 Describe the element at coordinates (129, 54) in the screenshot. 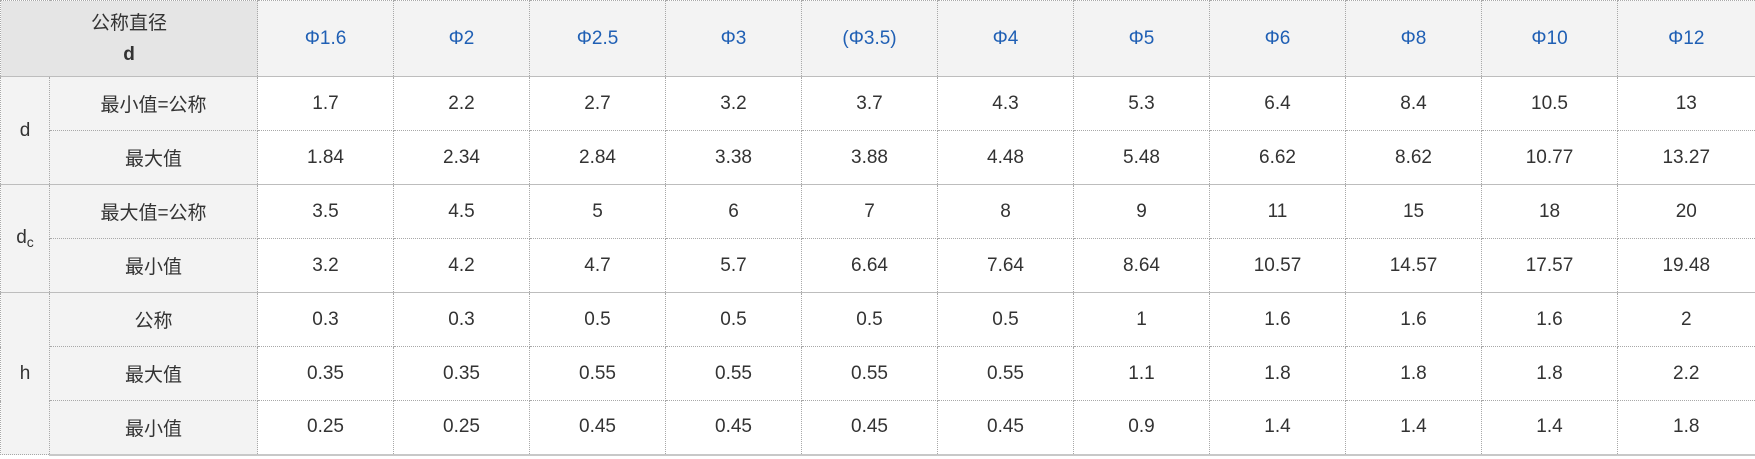

I see `corner-sublabel: d` at that location.